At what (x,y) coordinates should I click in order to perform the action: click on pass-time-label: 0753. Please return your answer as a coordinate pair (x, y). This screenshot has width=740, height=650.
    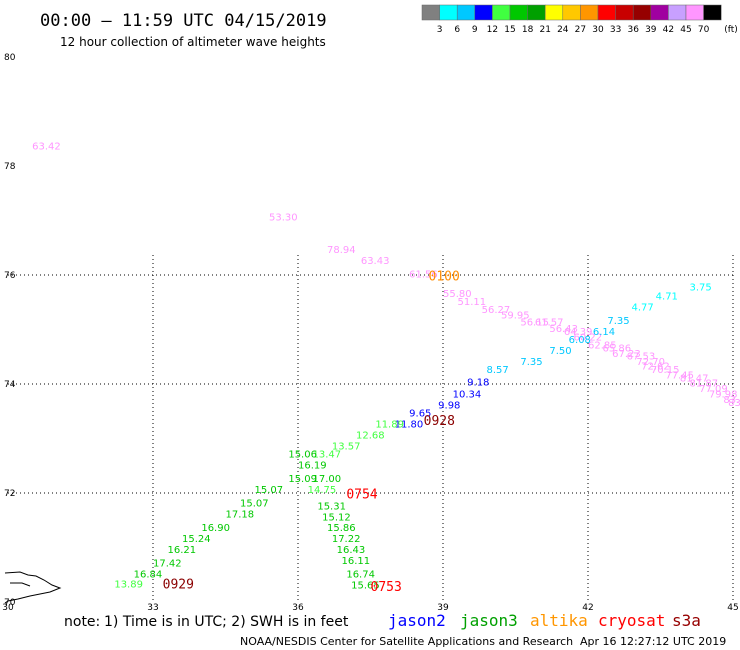
    Looking at the image, I should click on (386, 587).